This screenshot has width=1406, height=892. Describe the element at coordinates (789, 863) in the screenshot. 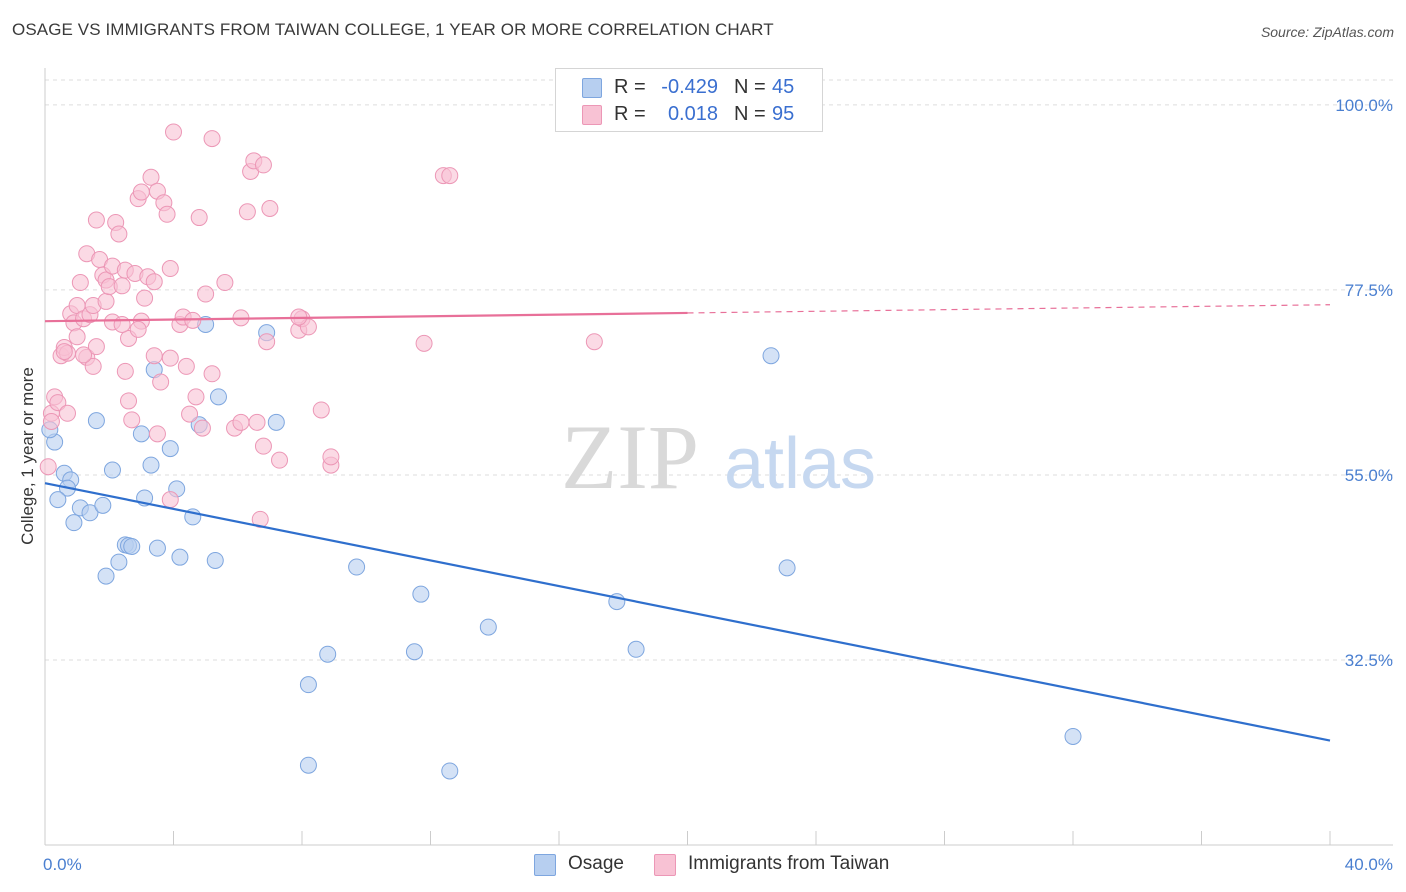

I see `taiwan-label: Immigrants from Taiwan` at that location.